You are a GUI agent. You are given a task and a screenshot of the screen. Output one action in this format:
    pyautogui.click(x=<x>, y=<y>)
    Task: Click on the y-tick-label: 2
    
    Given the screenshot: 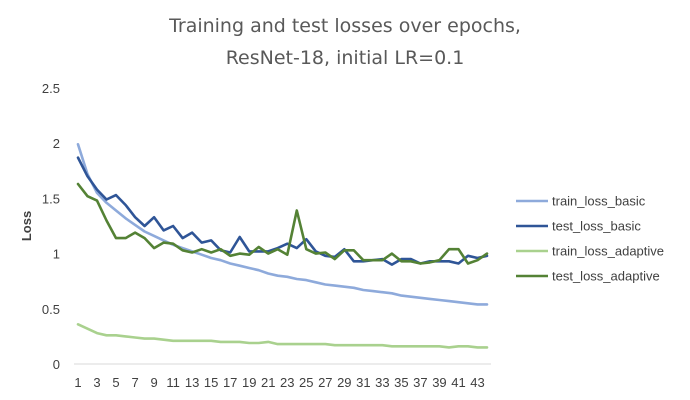 What is the action you would take?
    pyautogui.click(x=56, y=143)
    